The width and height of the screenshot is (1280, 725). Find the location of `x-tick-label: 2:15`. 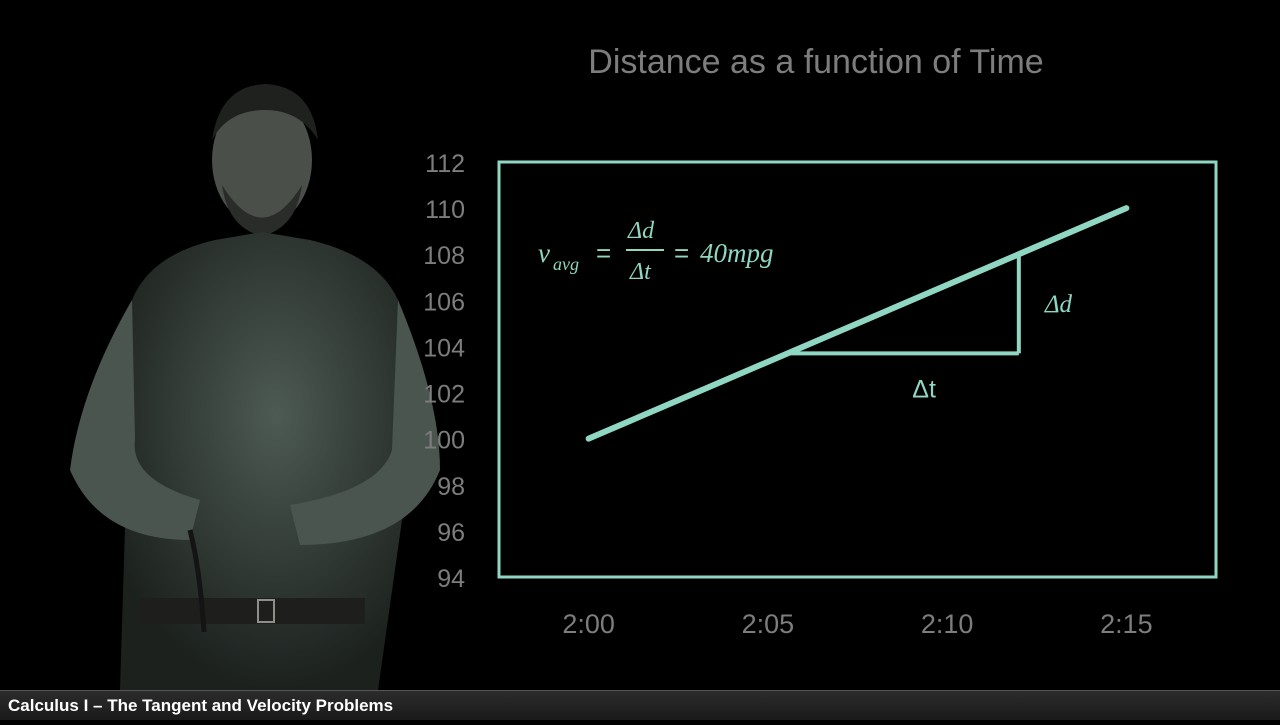

x-tick-label: 2:15 is located at coordinates (1126, 624).